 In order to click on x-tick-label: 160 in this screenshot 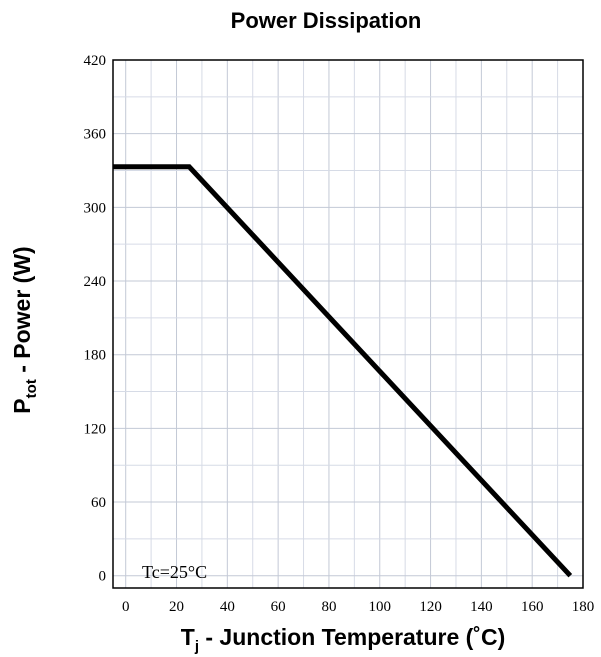, I will do `click(532, 607)`.